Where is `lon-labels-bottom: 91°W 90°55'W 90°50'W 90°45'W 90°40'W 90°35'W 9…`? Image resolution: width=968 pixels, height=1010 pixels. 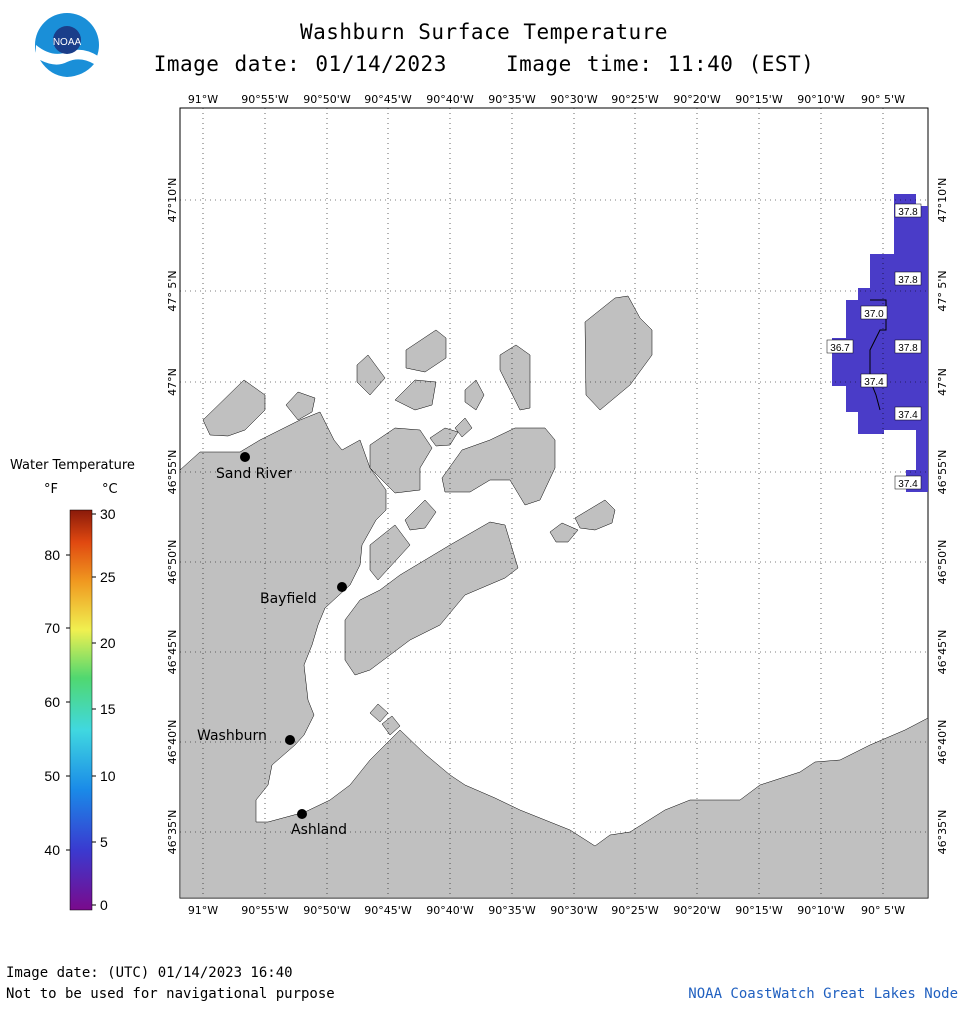 lon-labels-bottom: 91°W 90°55'W 90°50'W 90°45'W 90°40'W 90°35'W 9… is located at coordinates (546, 910).